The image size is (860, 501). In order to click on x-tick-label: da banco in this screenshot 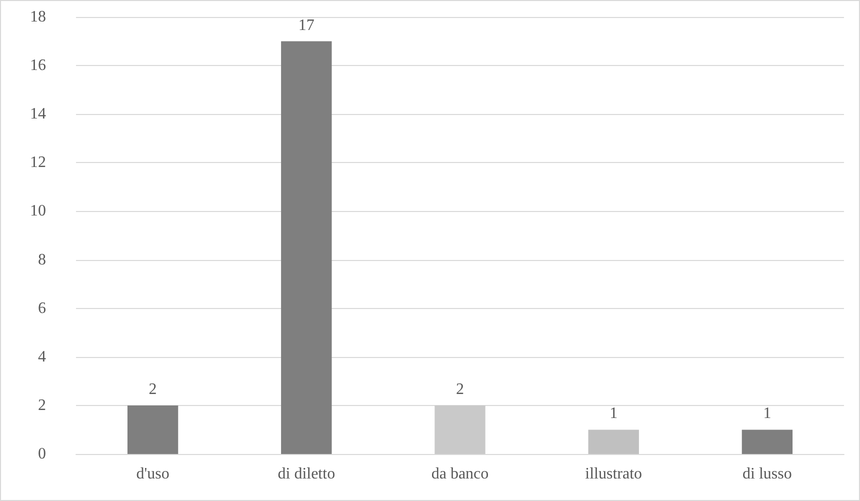, I will do `click(460, 474)`.